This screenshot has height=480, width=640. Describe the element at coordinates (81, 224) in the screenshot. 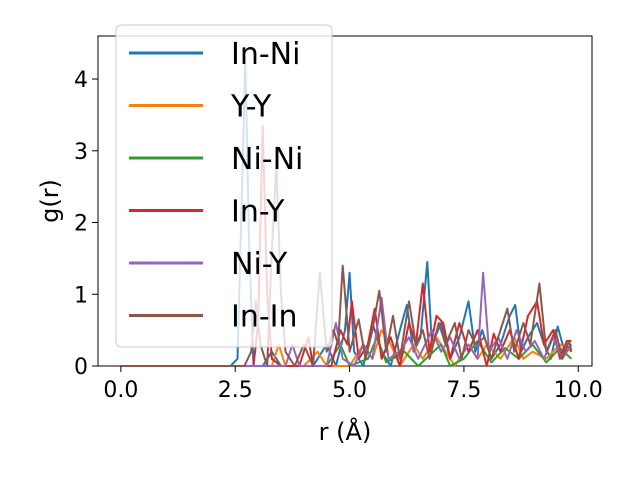

I see `y-tick-label: 2` at that location.